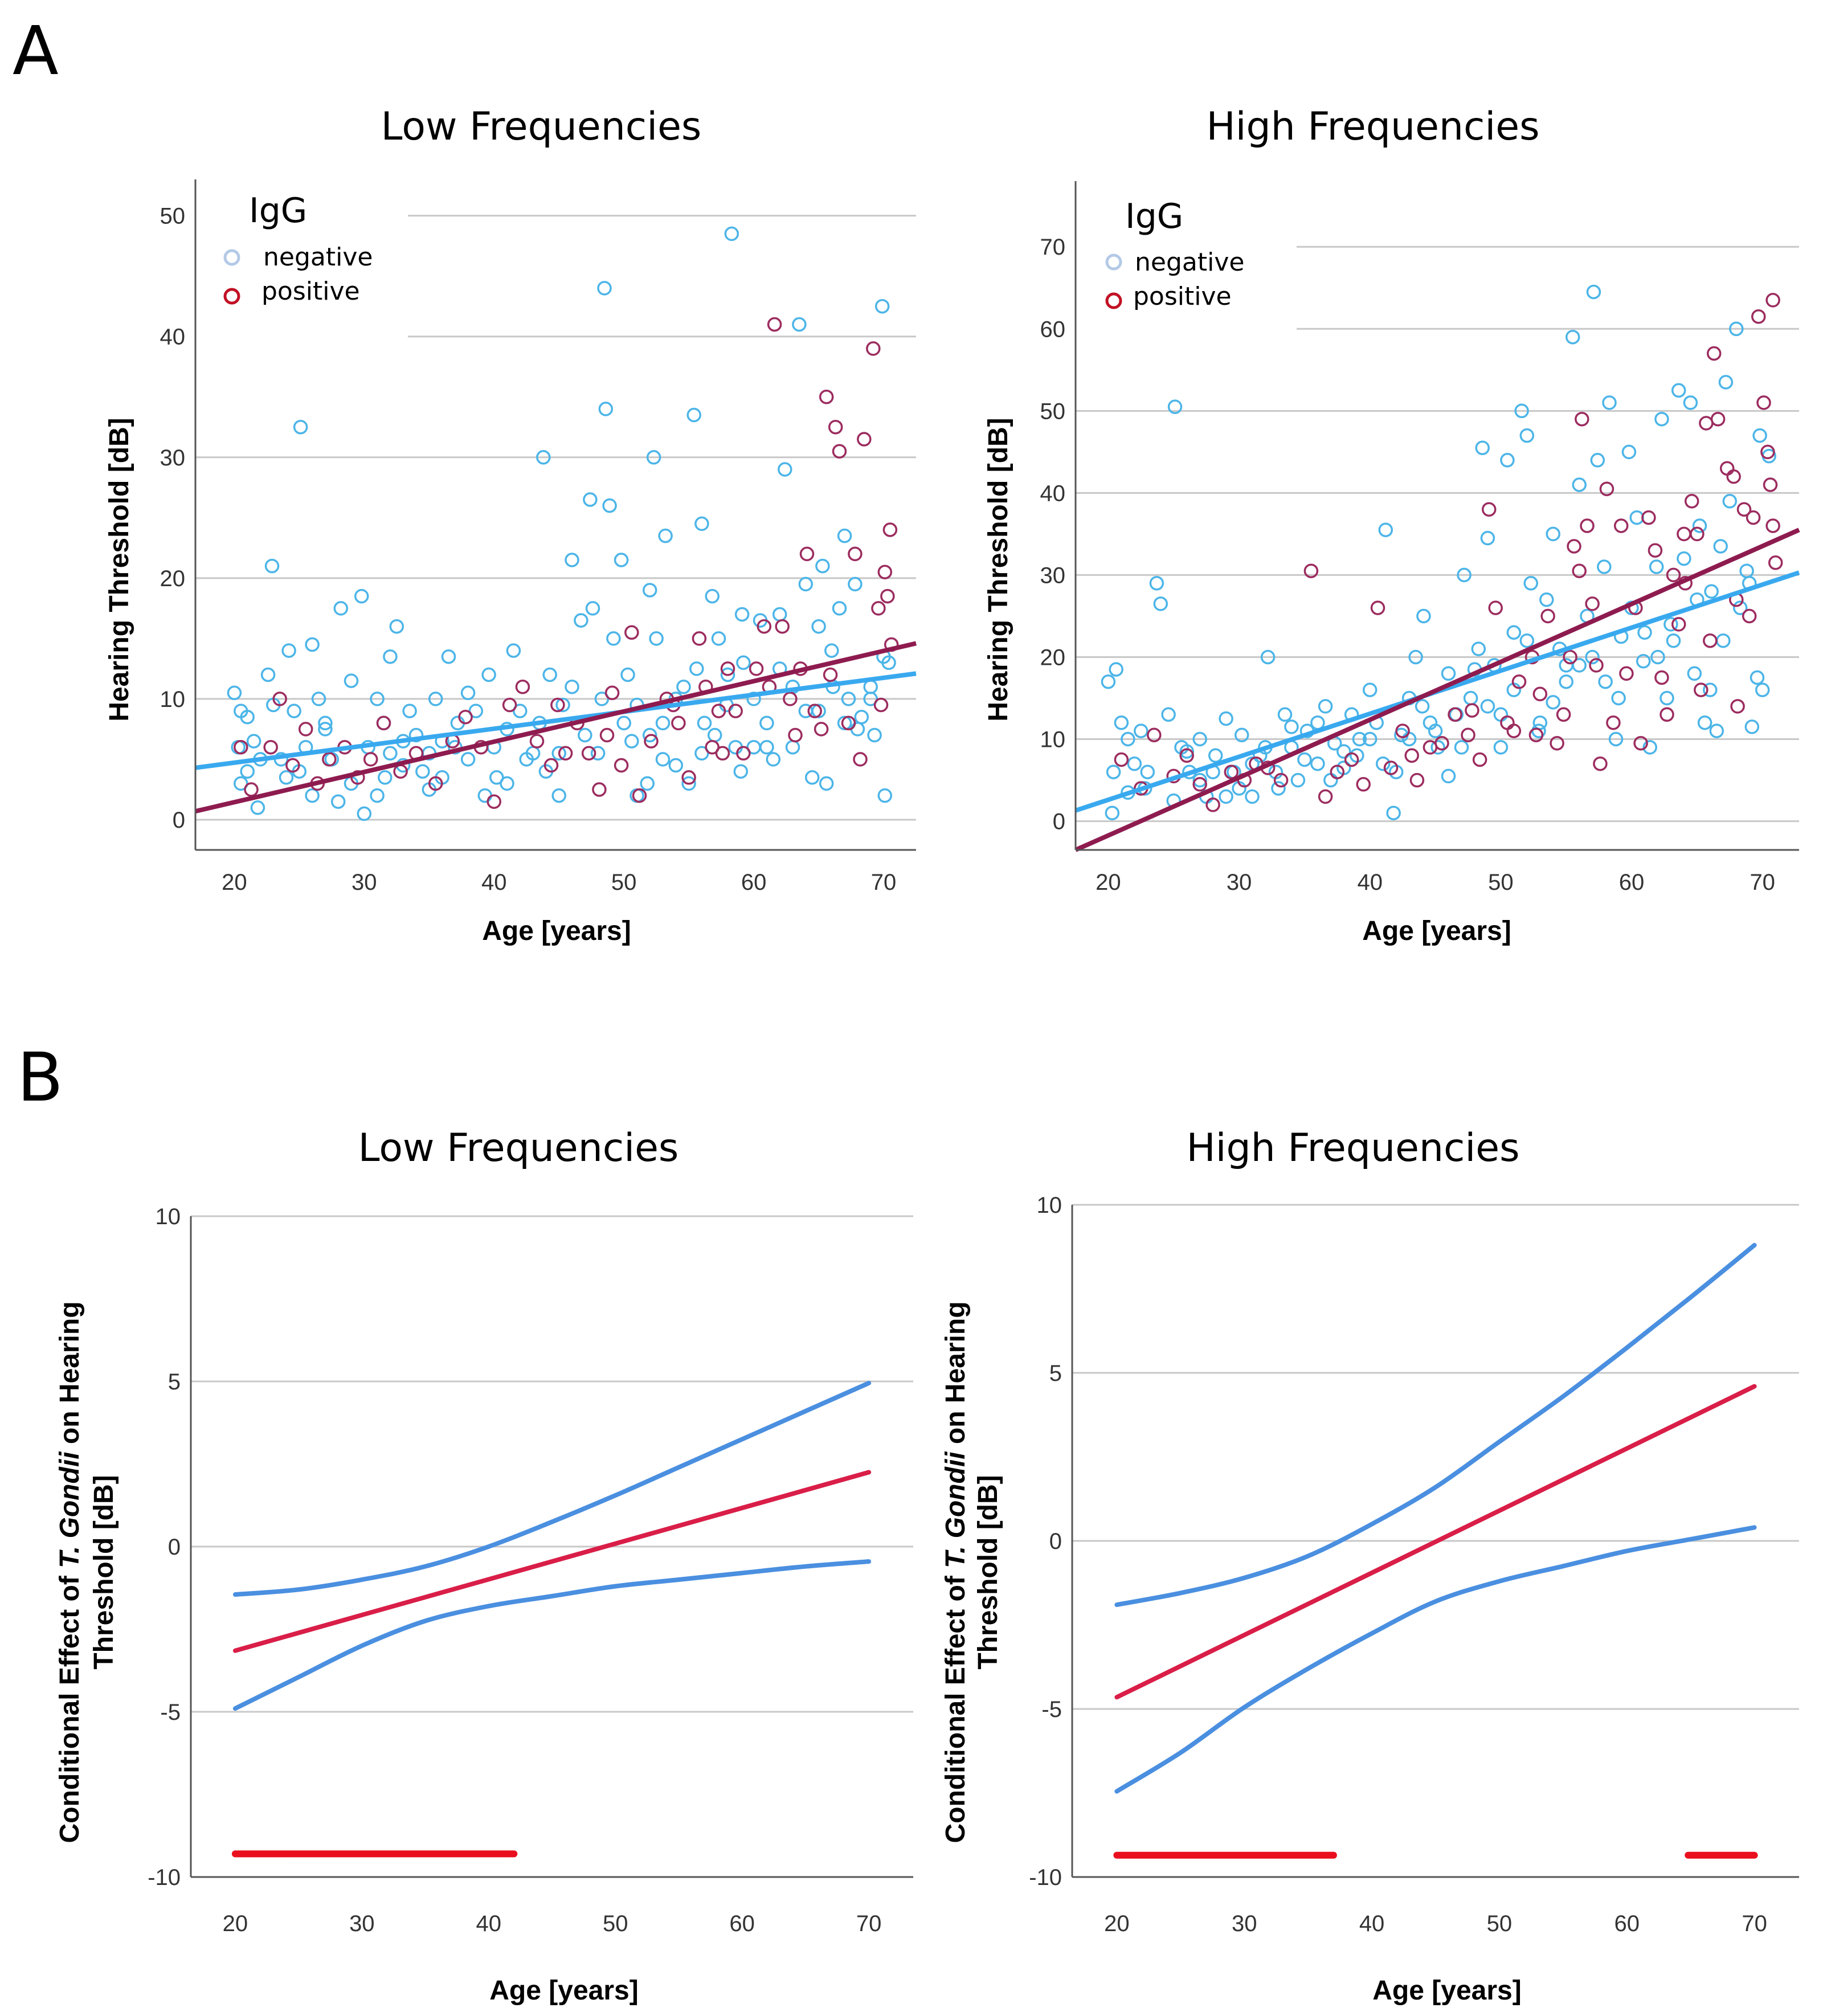  Describe the element at coordinates (1053, 248) in the screenshot. I see `y-tick-label: 70` at that location.